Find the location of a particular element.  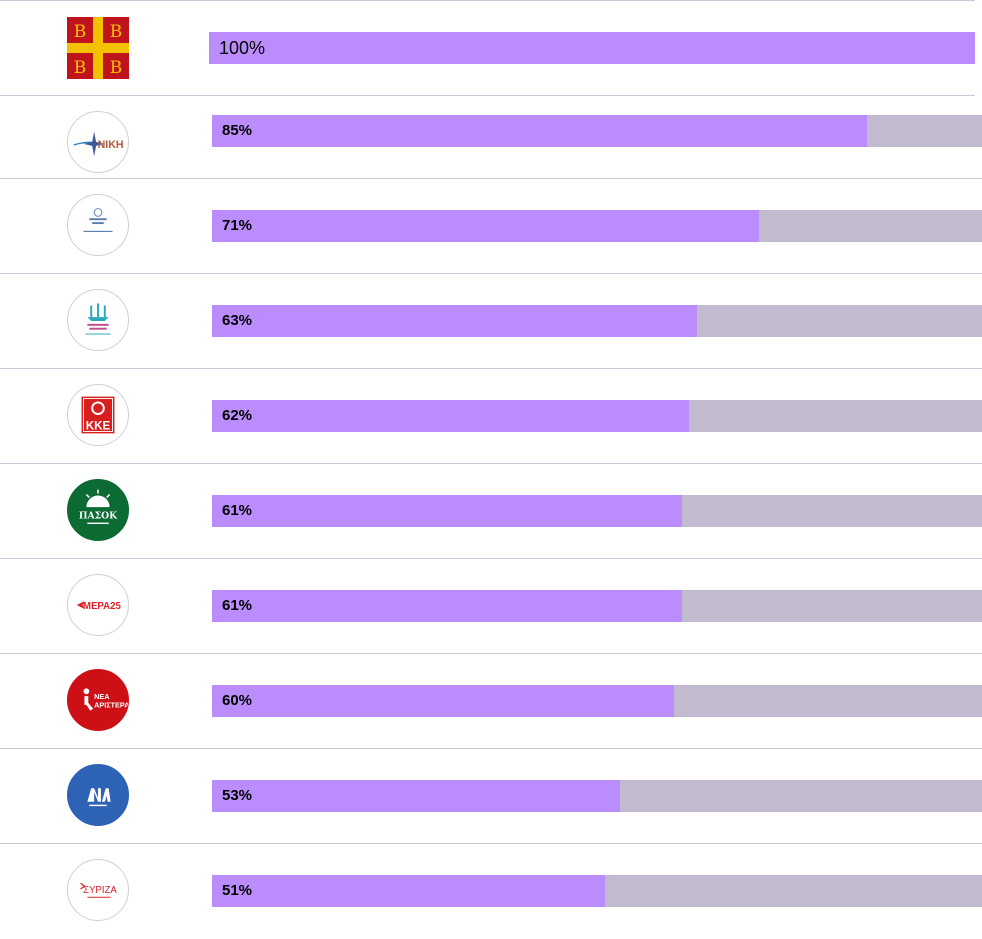

result-row: 71% is located at coordinates (491, 225).